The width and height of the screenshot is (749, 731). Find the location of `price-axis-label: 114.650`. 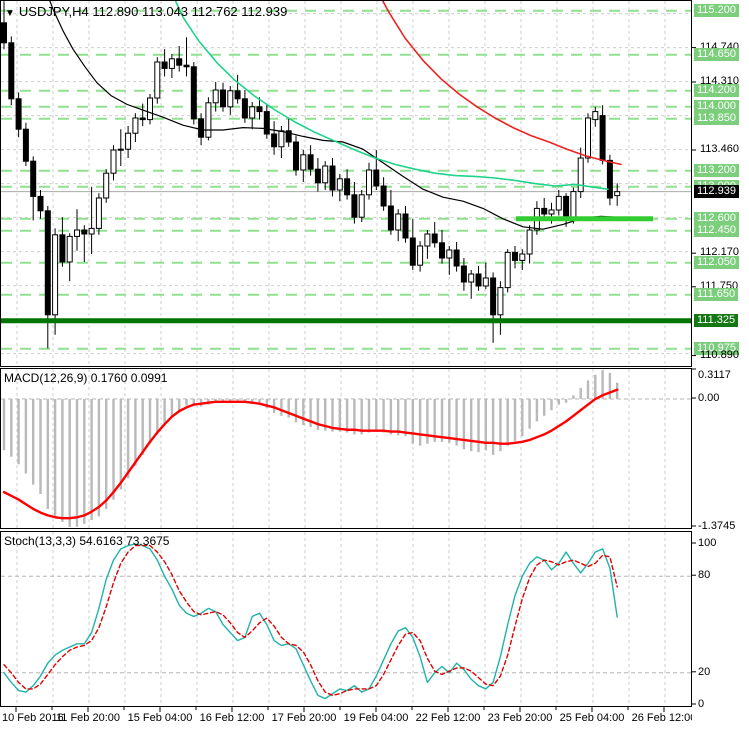

price-axis-label: 114.650 is located at coordinates (716, 54).